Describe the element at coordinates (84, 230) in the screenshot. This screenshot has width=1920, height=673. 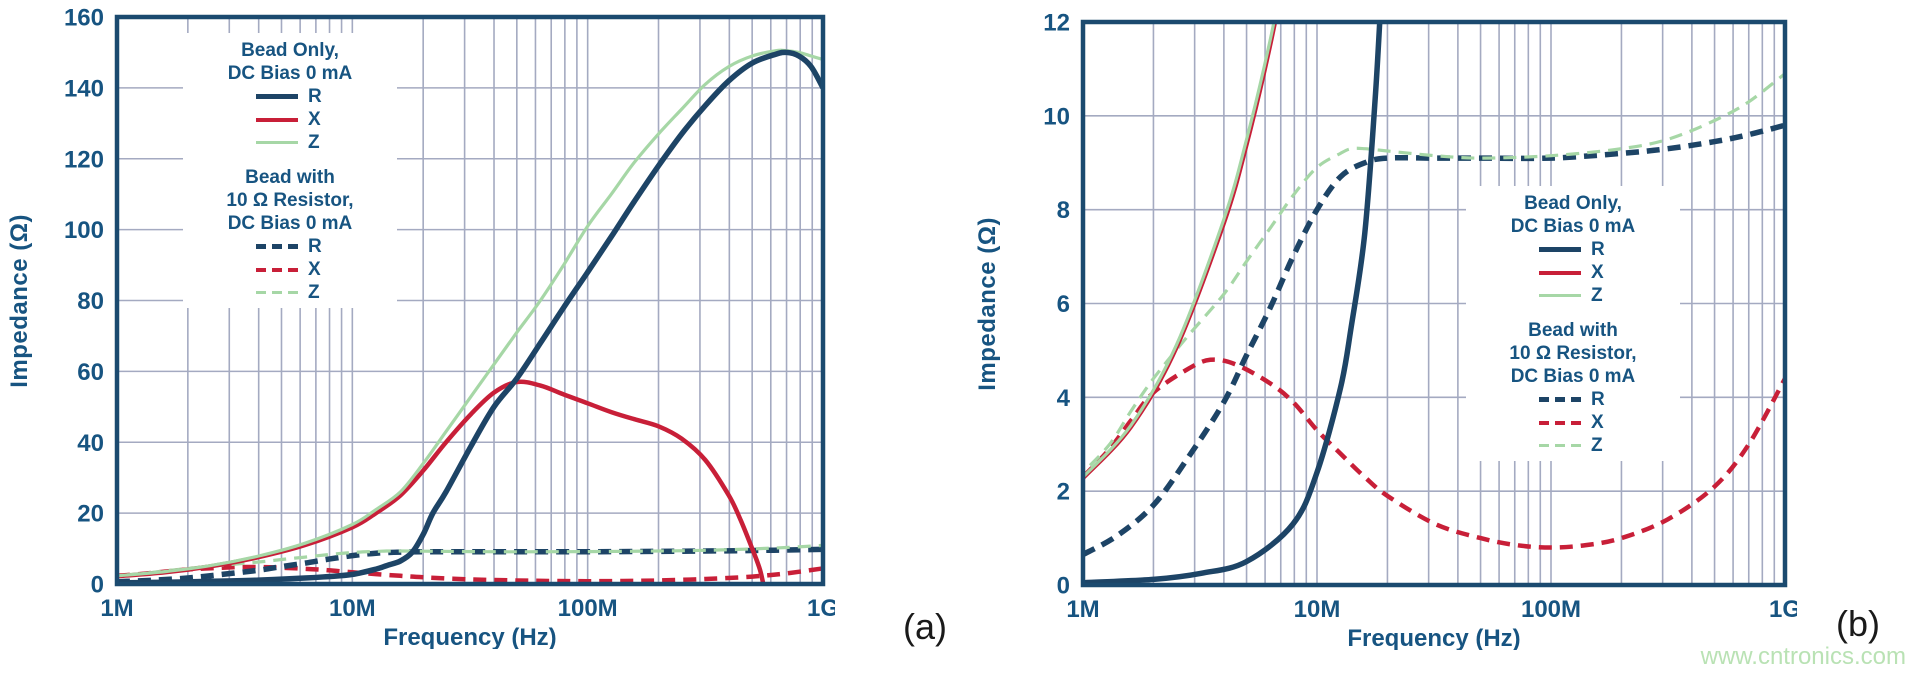
I see `y-tick-label: 100` at that location.